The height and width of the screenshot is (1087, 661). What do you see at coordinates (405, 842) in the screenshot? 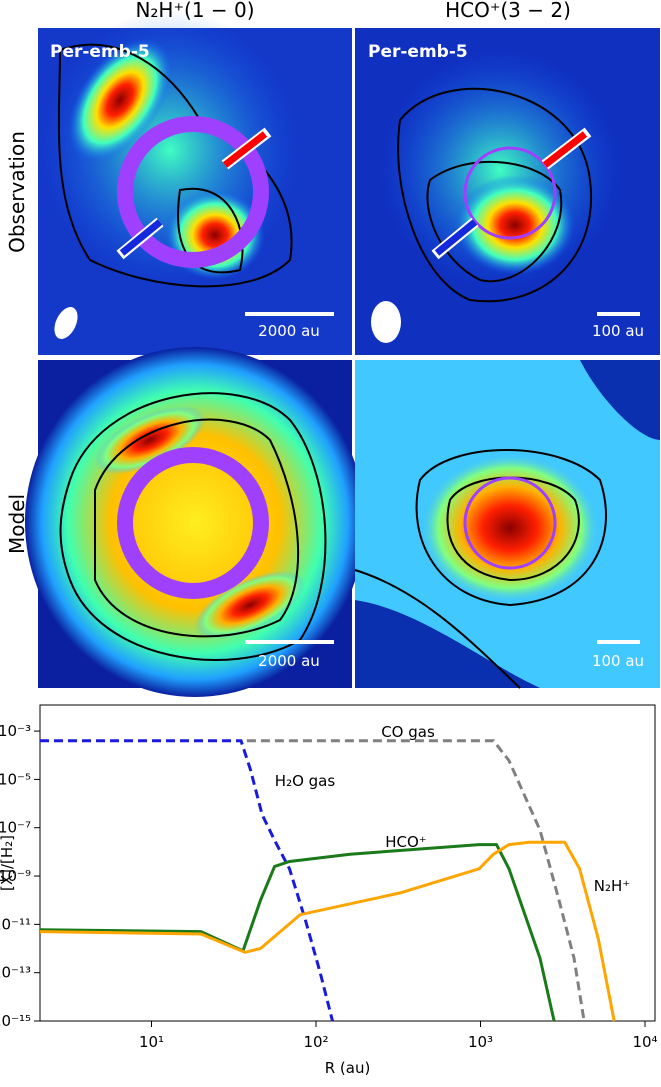
I see `series-label: HCO⁺` at bounding box center [405, 842].